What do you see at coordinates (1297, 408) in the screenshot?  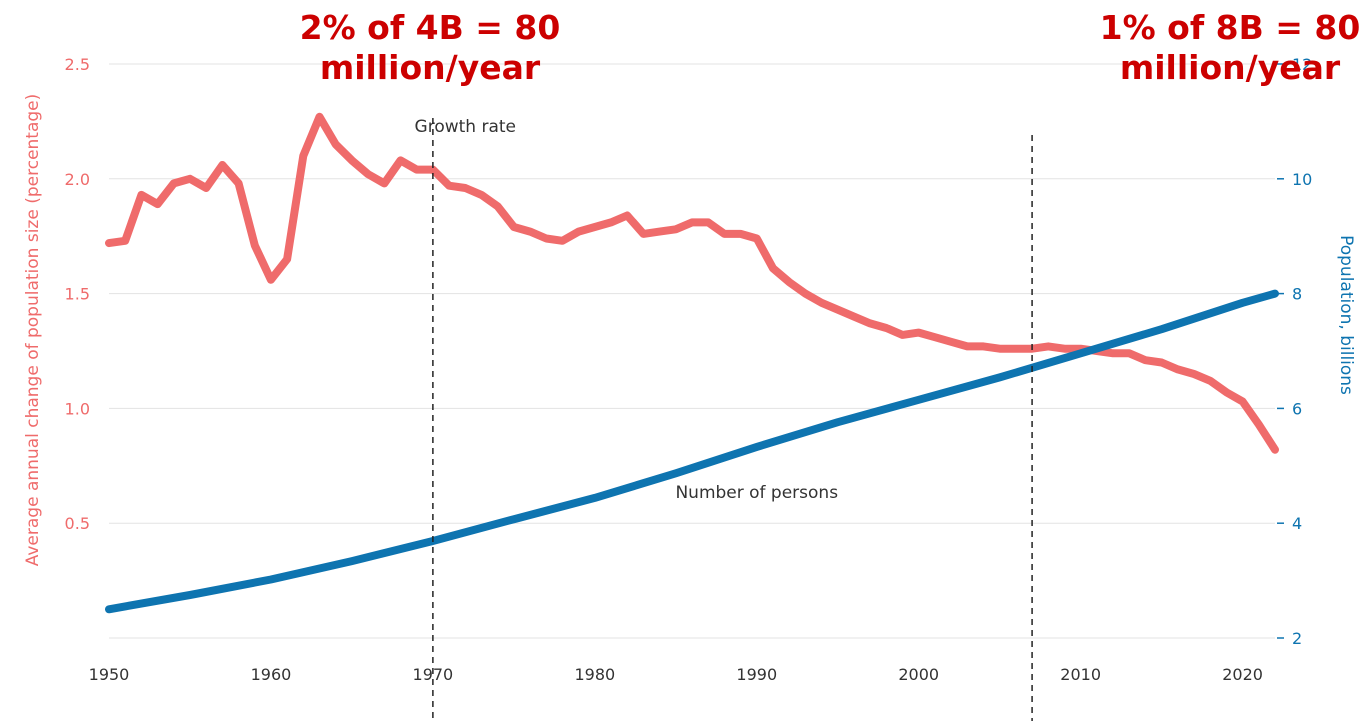 I see `right-tick-label: 6` at bounding box center [1297, 408].